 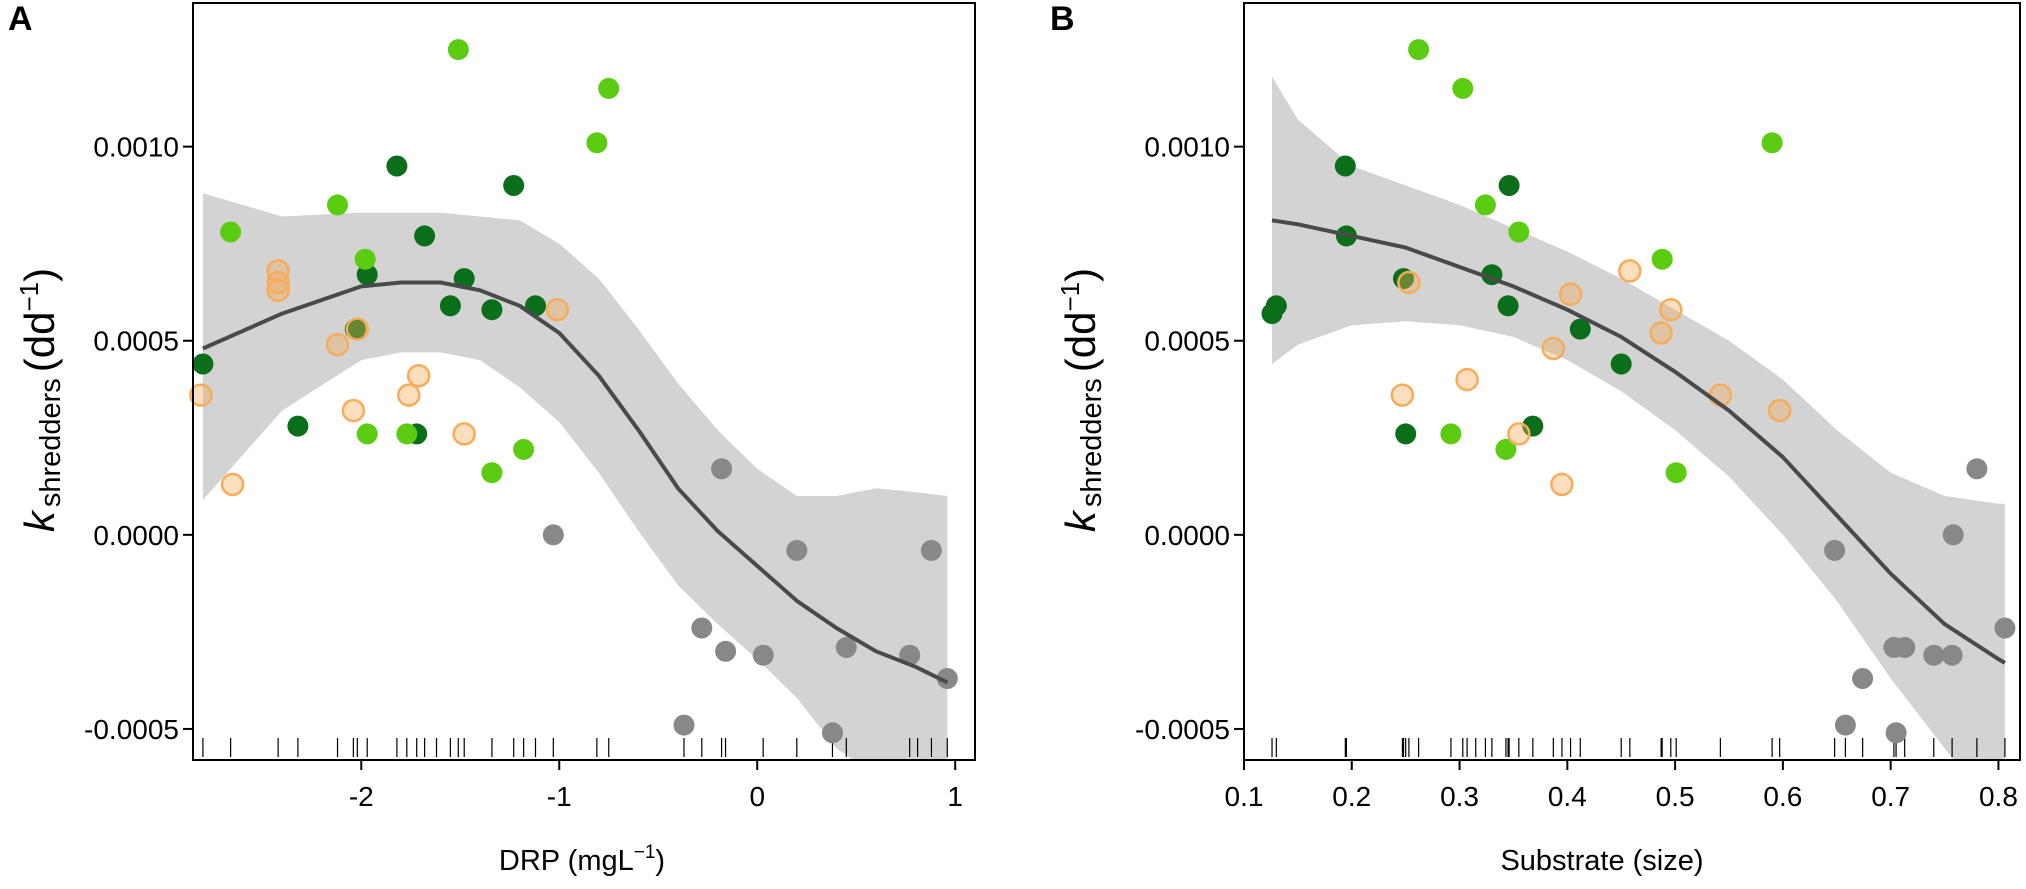 I want to click on panel-b-x-tick-label: 0.5, so click(x=1675, y=796).